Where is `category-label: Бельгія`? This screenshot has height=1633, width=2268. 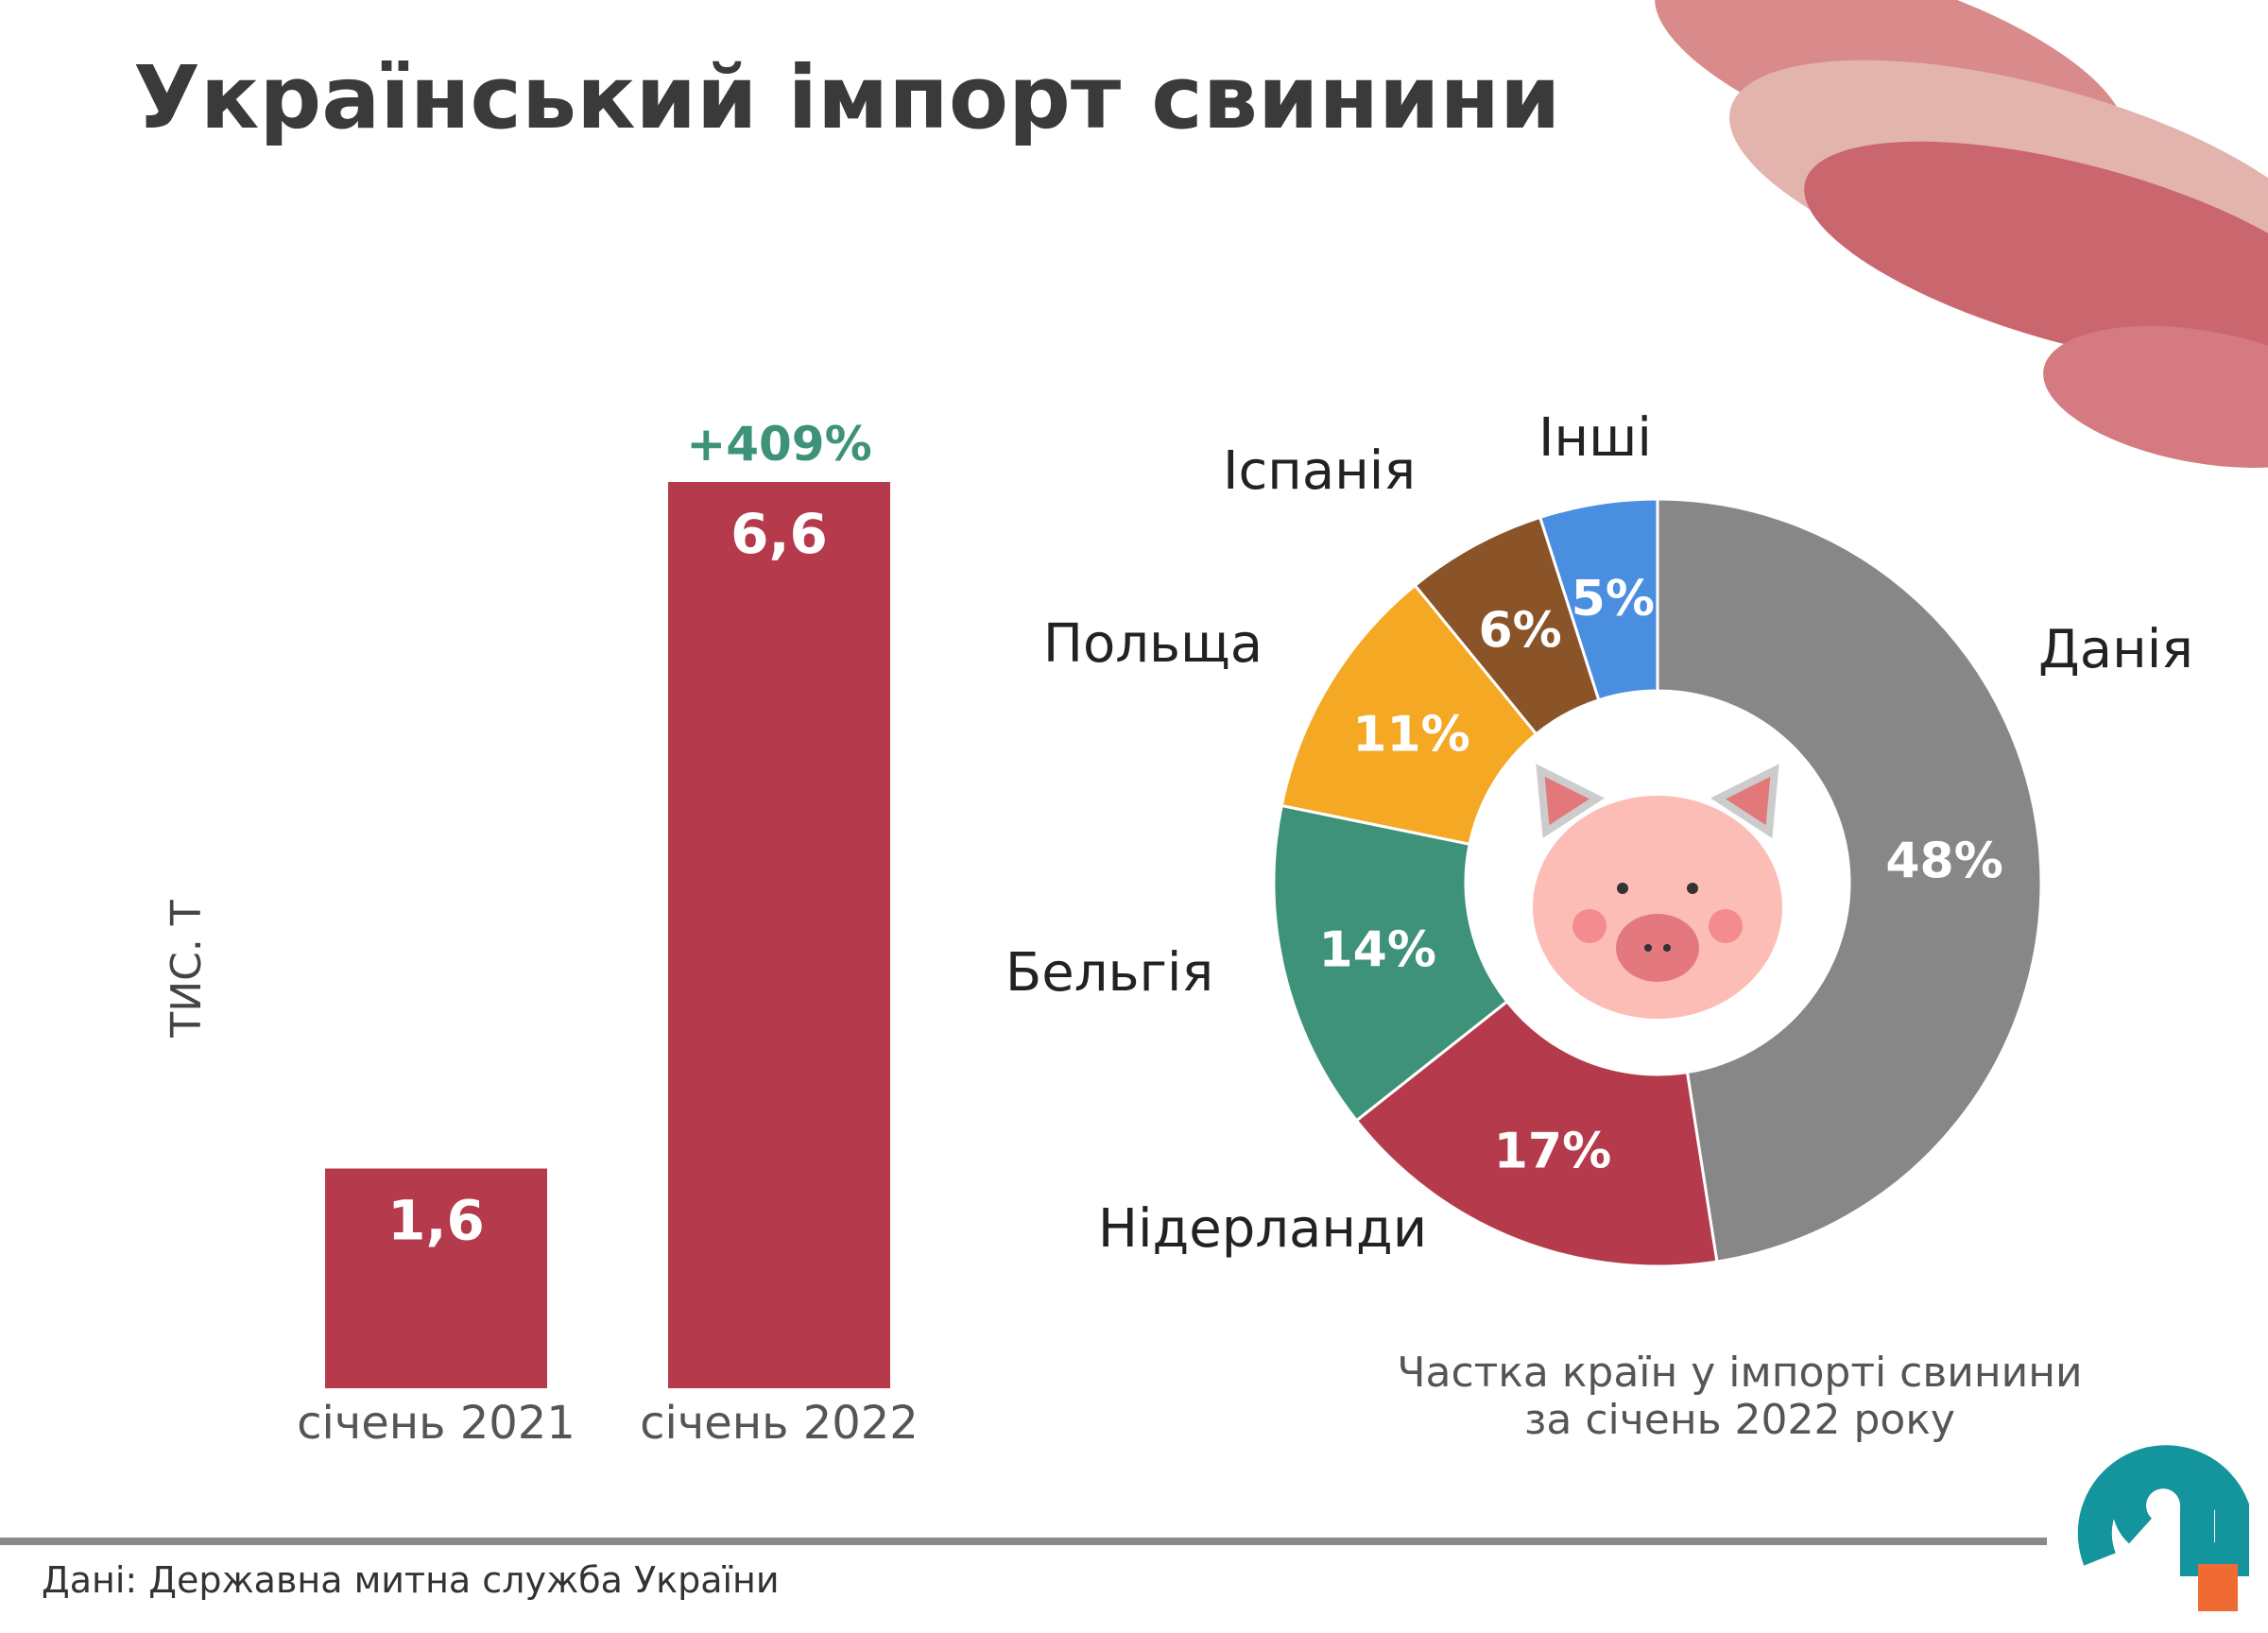 category-label: Бельгія is located at coordinates (1109, 973).